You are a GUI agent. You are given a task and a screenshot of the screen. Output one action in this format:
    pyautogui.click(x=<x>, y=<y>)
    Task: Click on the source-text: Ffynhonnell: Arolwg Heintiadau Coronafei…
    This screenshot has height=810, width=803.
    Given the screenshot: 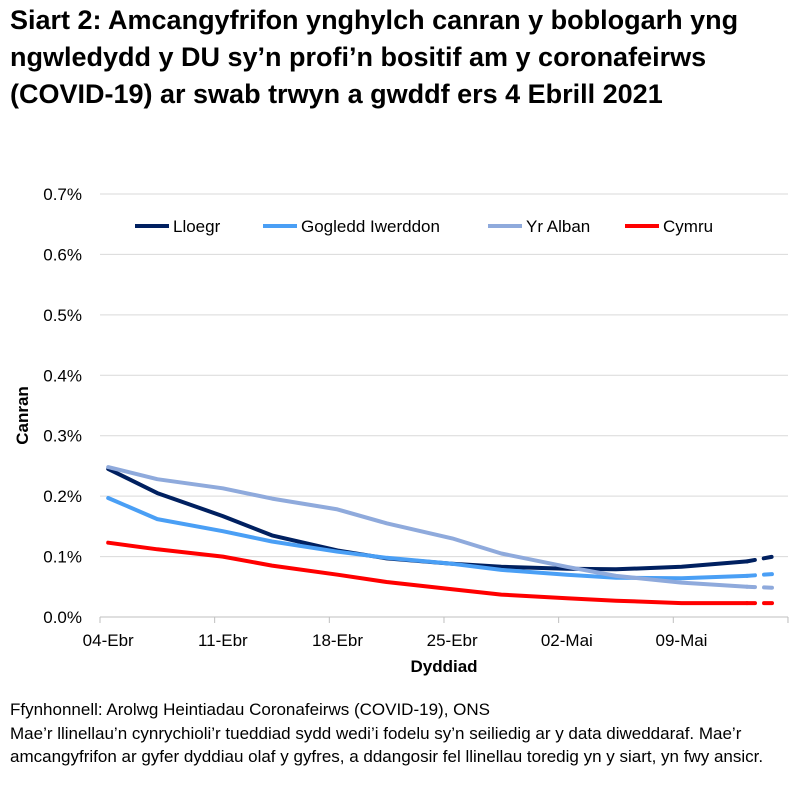 What is the action you would take?
    pyautogui.click(x=250, y=709)
    